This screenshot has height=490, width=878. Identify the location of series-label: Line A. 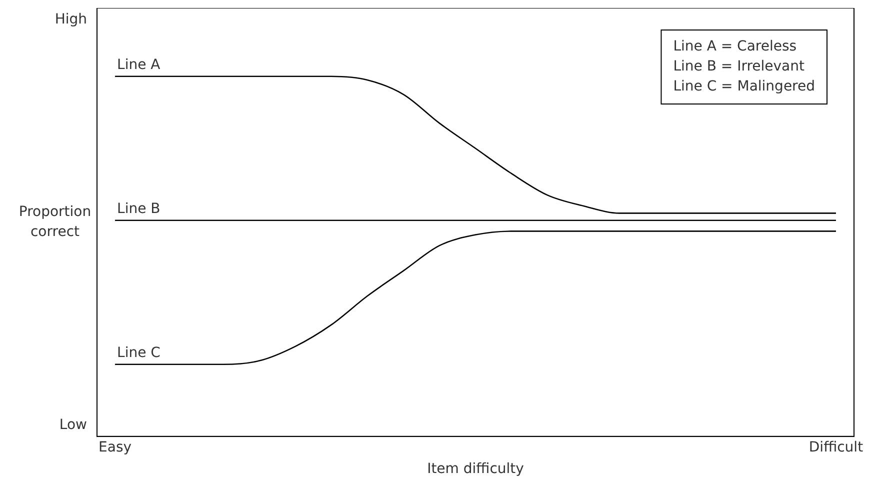
(139, 65).